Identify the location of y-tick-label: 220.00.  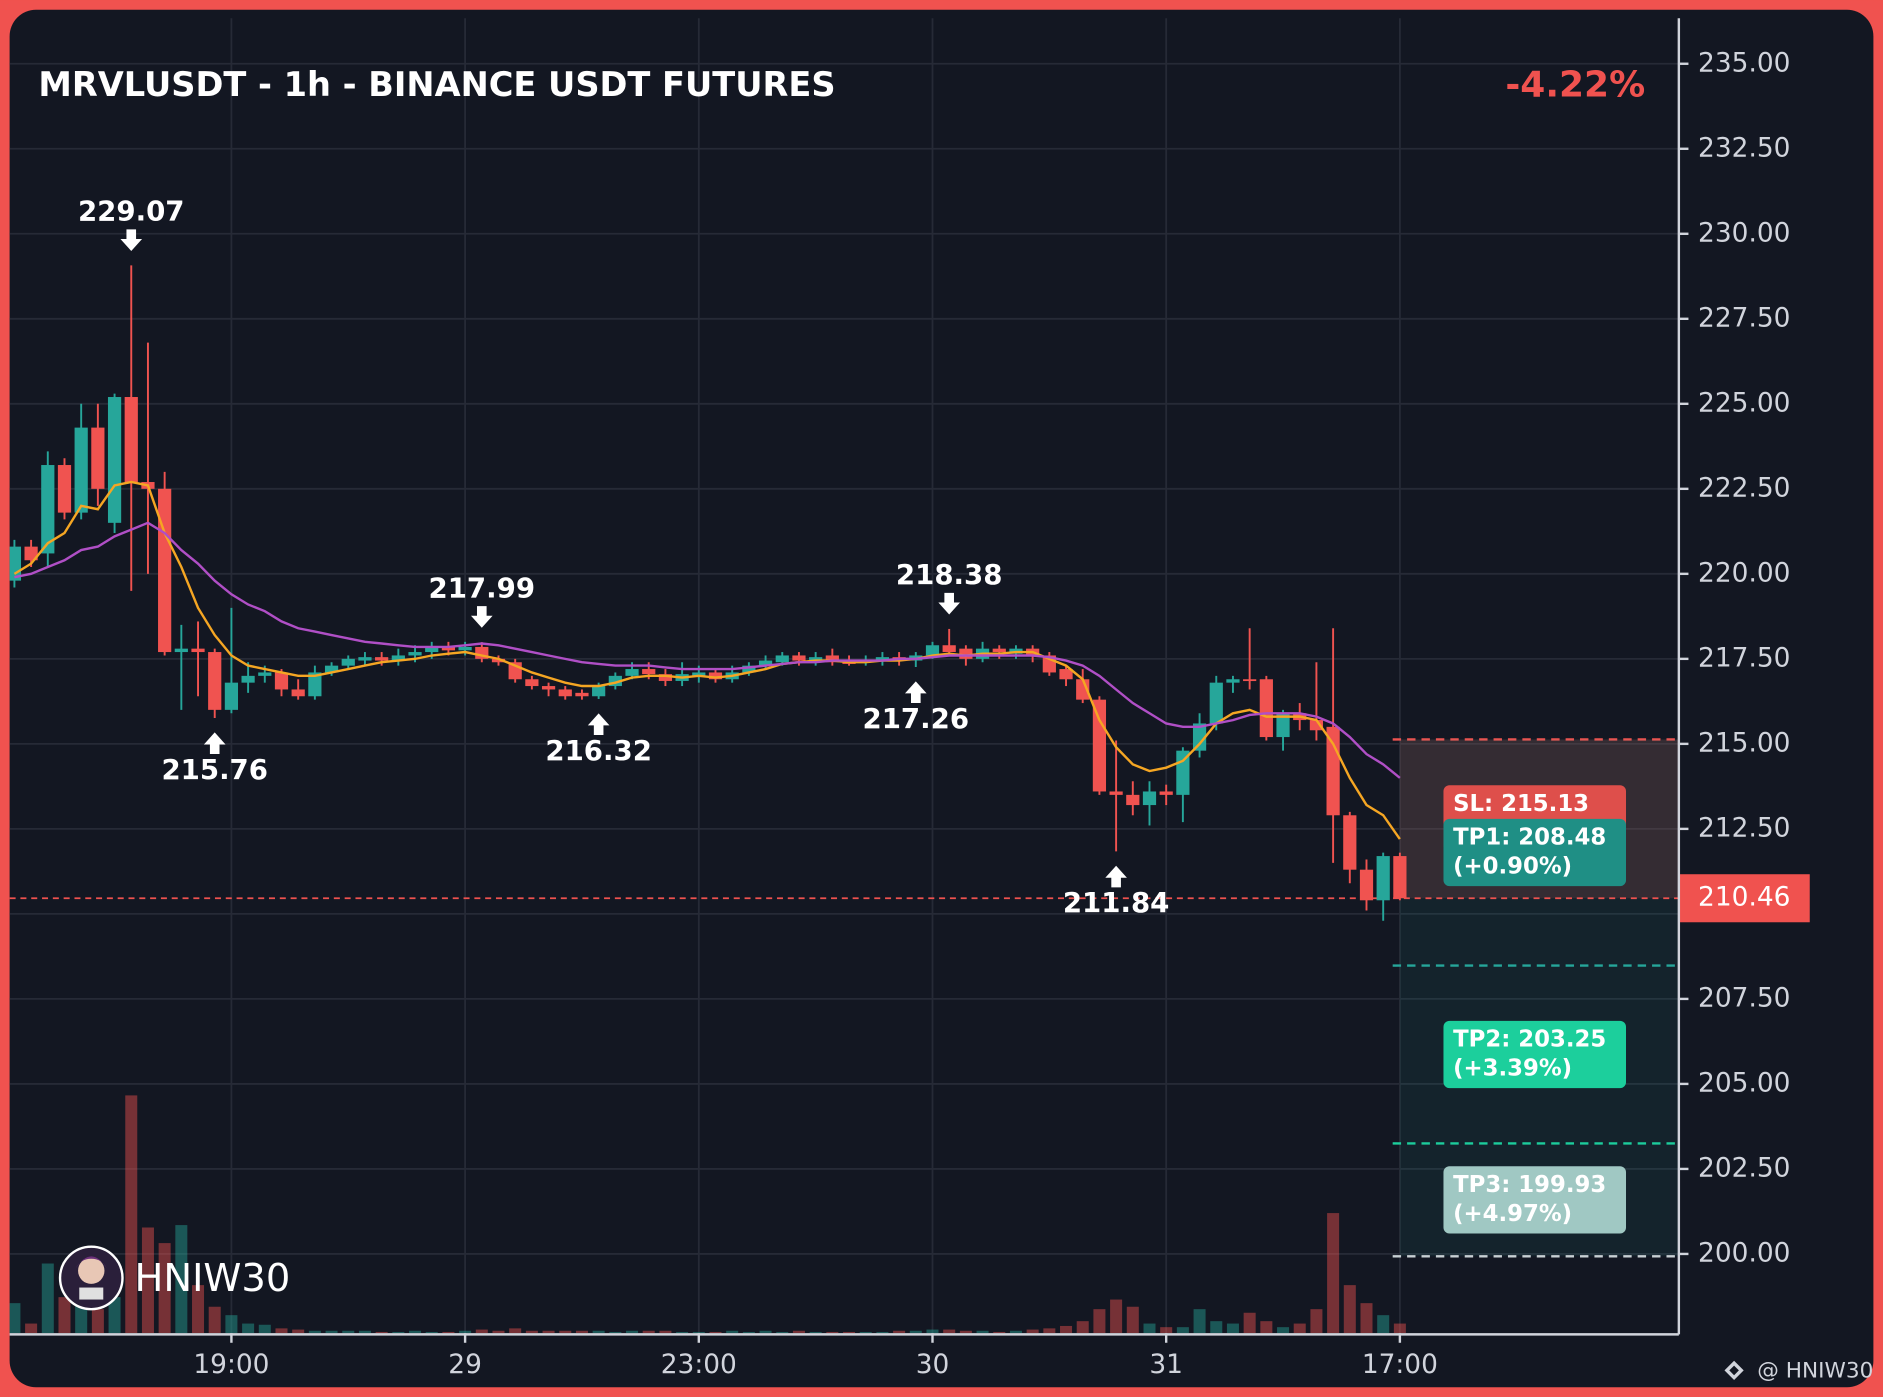
(1744, 572).